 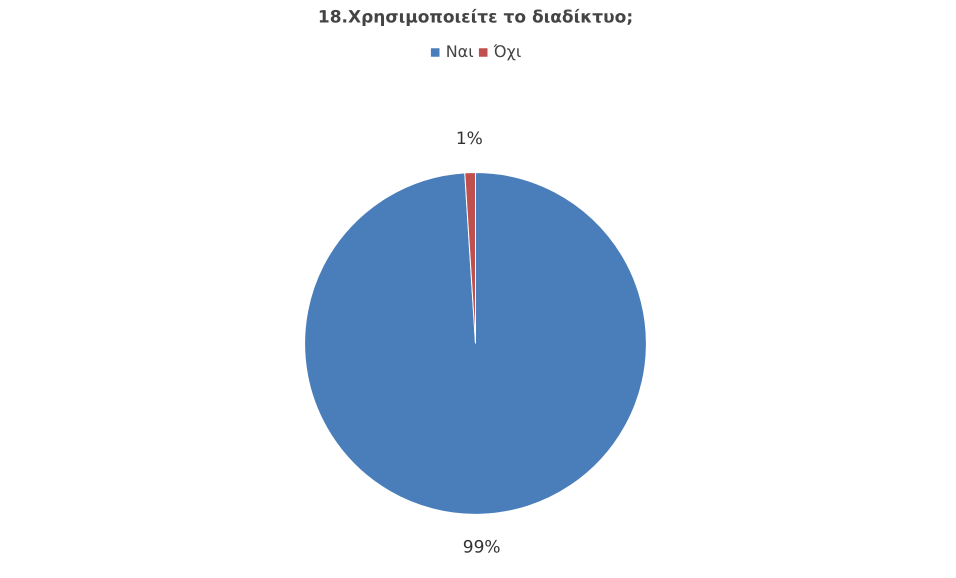 I want to click on legend-label: Όχι, so click(x=508, y=51).